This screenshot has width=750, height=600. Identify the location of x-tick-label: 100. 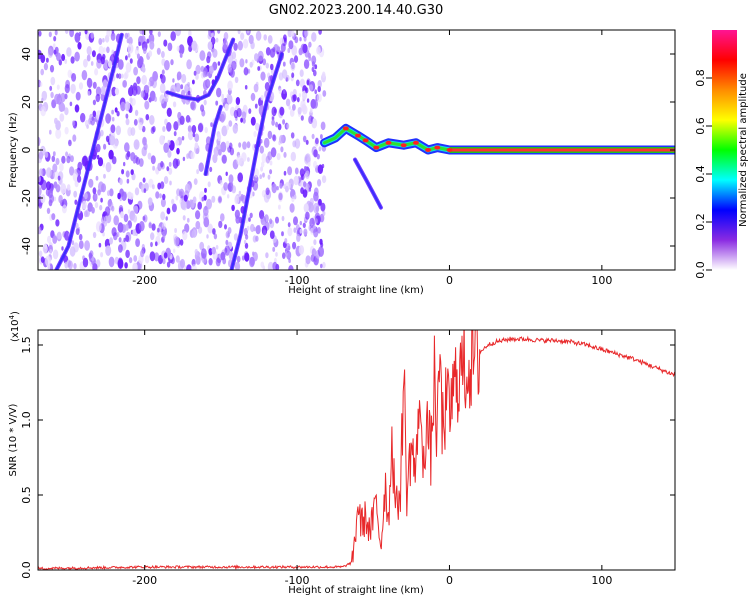
(601, 280).